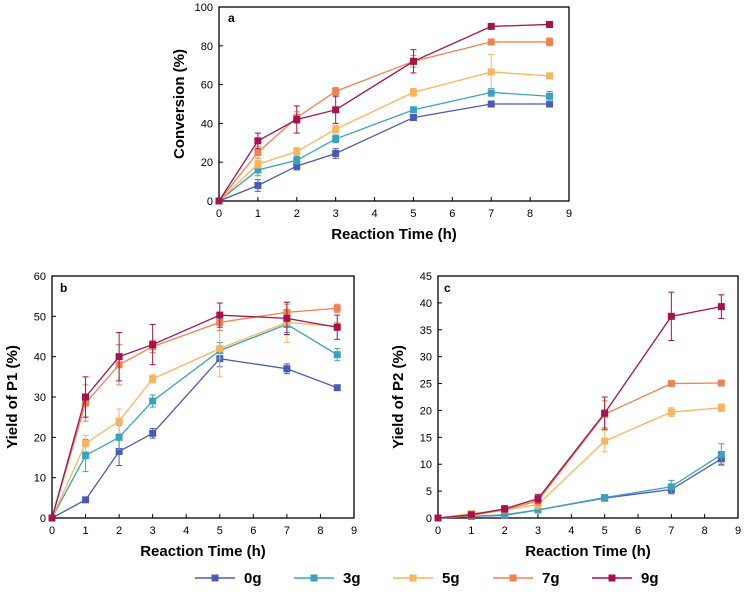 The image size is (744, 600). Describe the element at coordinates (203, 551) in the screenshot. I see `x-axis-title: Reaction Time (h)` at that location.